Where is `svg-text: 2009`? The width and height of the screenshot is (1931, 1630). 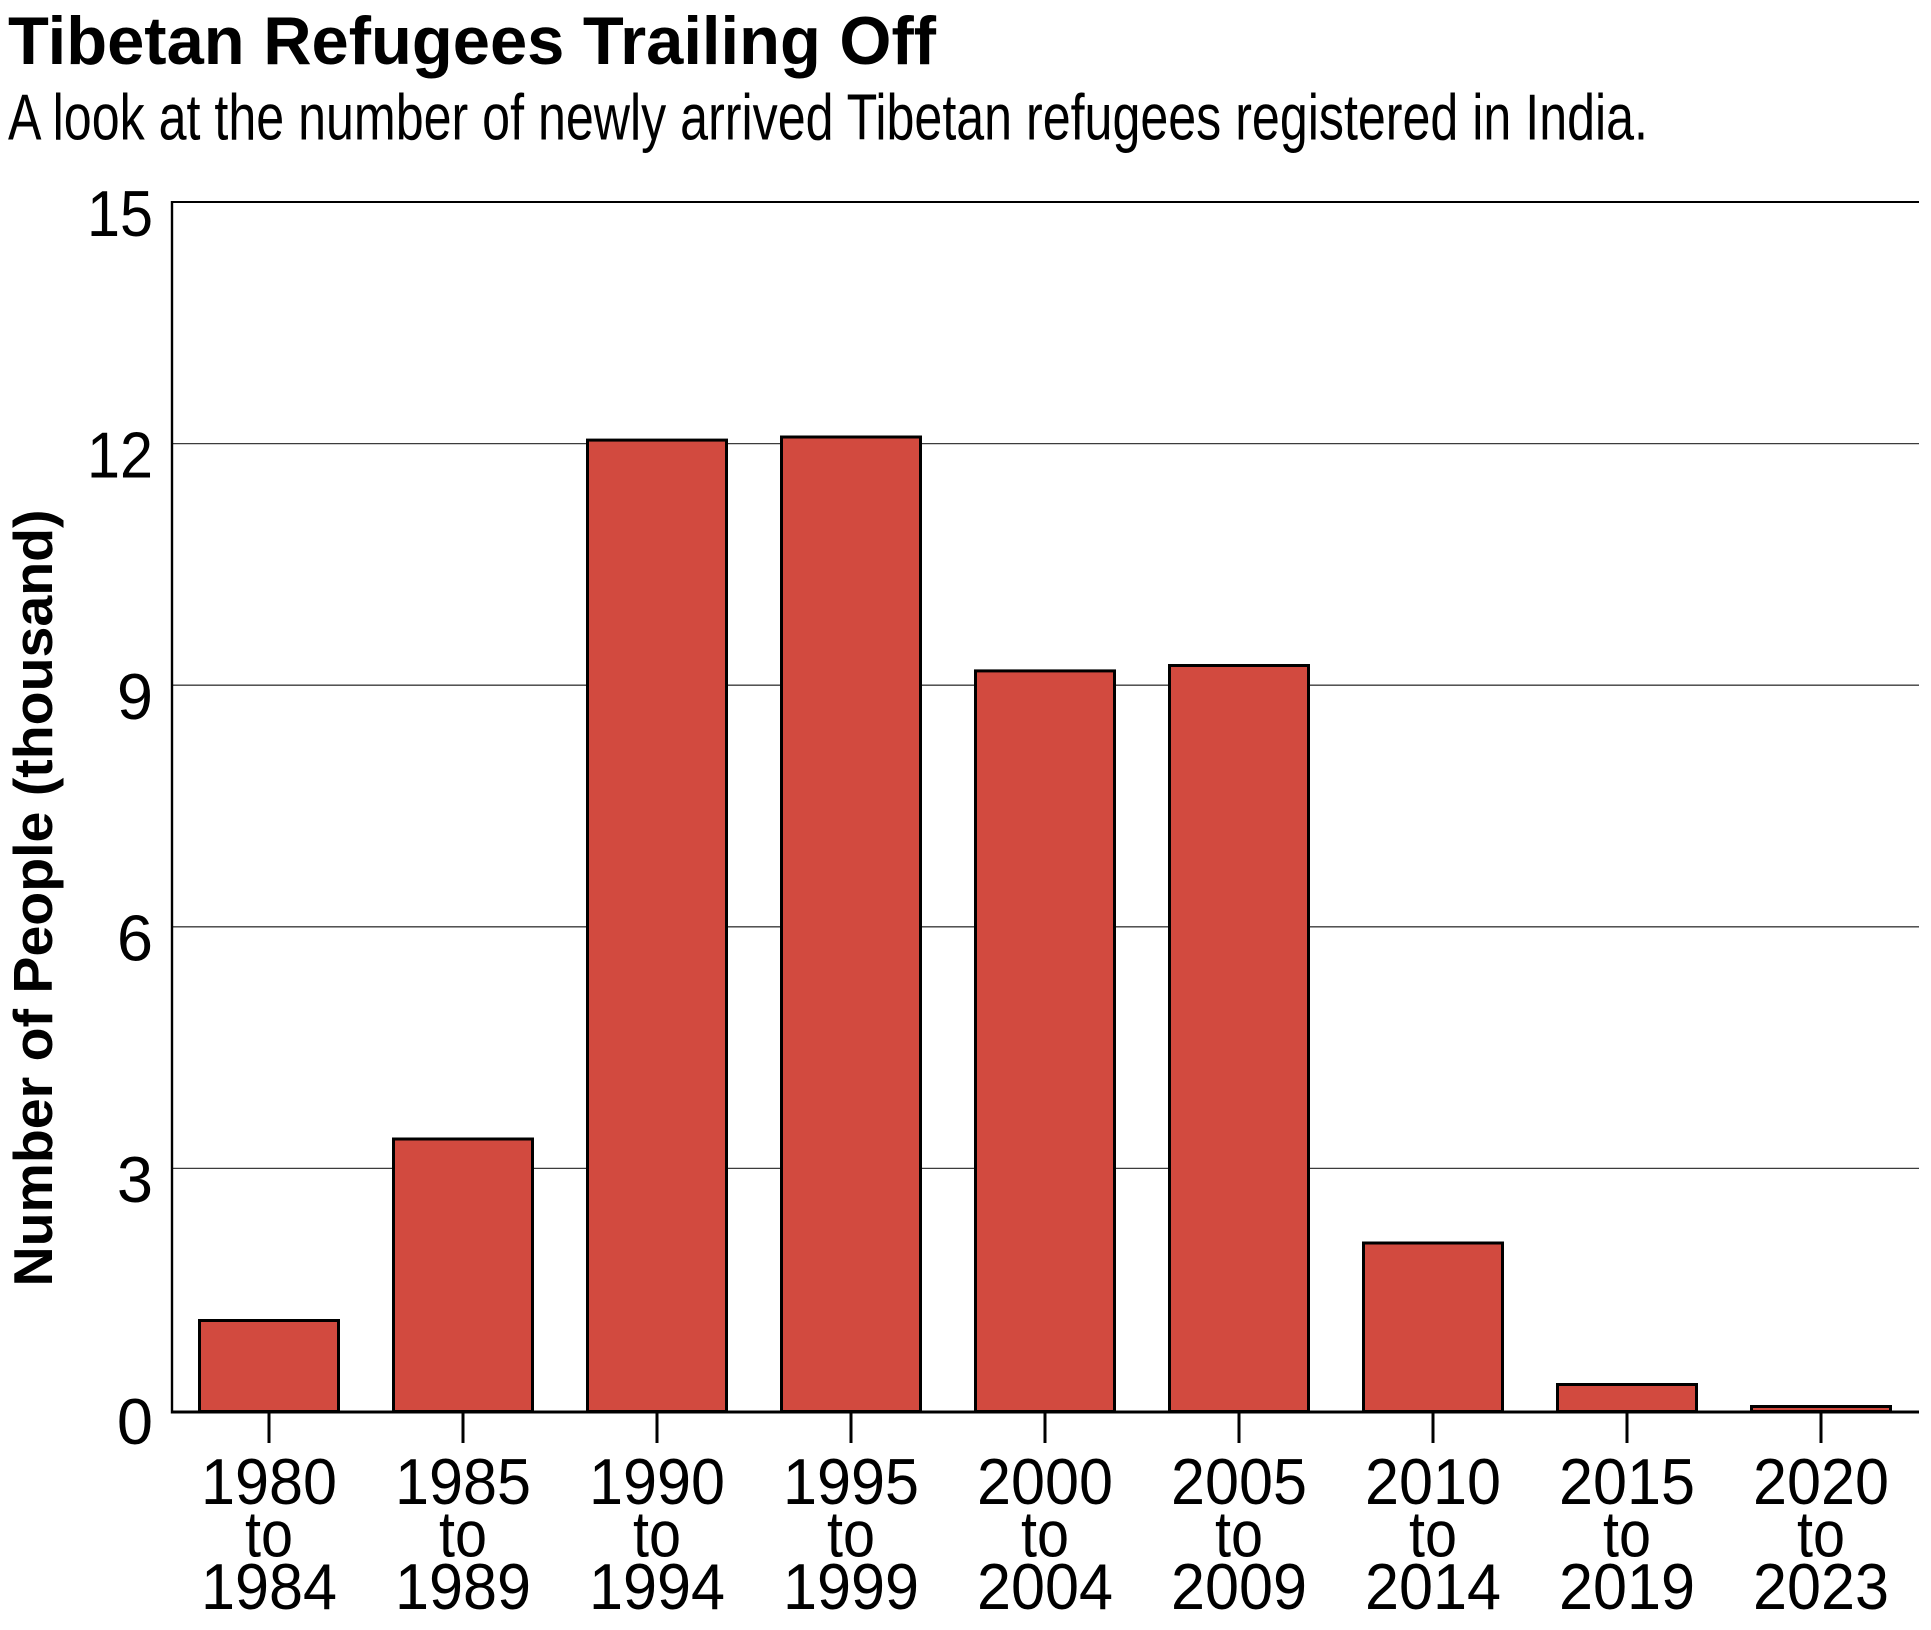 svg-text: 2009 is located at coordinates (1239, 1586).